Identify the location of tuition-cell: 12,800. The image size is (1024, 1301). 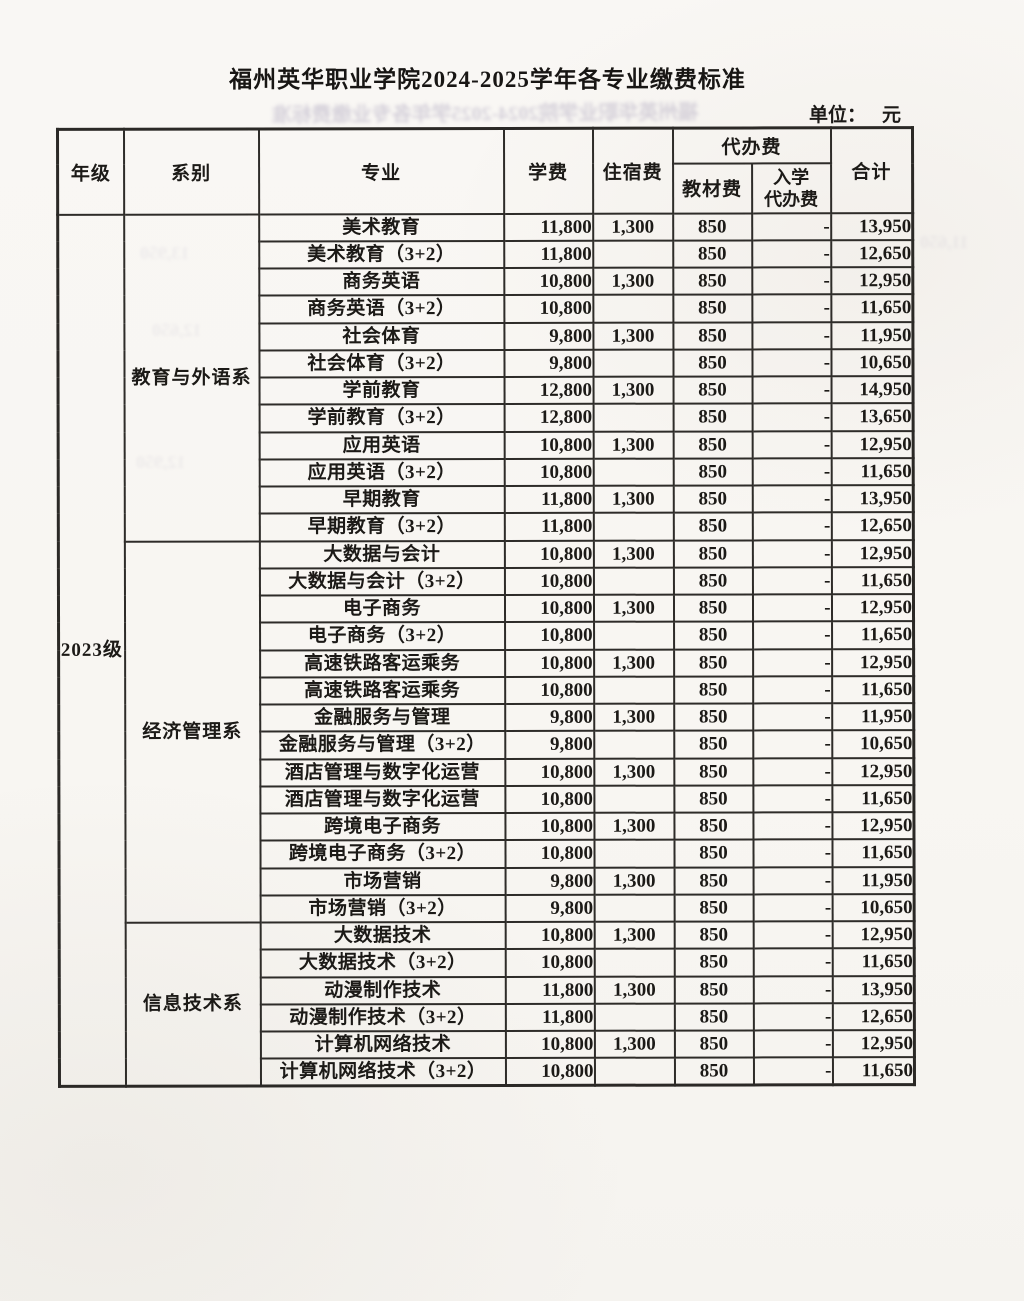
(549, 418).